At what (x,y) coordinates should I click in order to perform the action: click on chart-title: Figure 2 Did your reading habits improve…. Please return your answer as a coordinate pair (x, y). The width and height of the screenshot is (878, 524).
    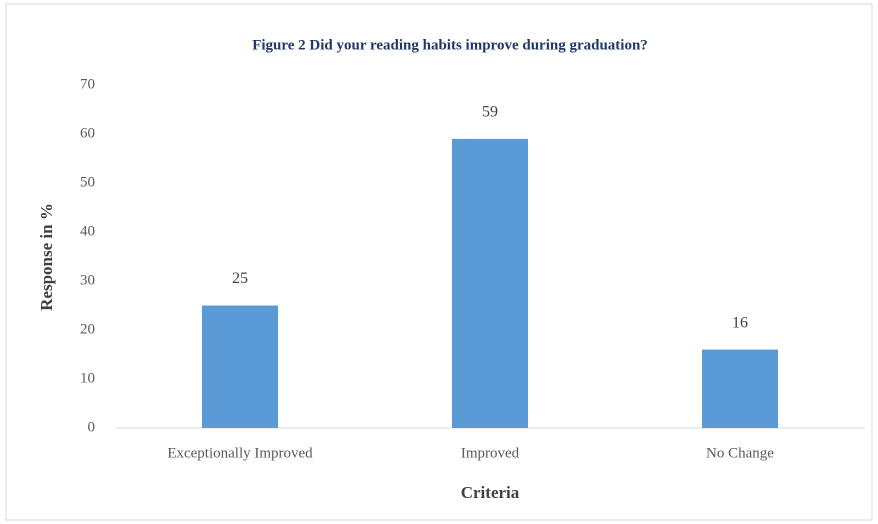
    Looking at the image, I should click on (450, 45).